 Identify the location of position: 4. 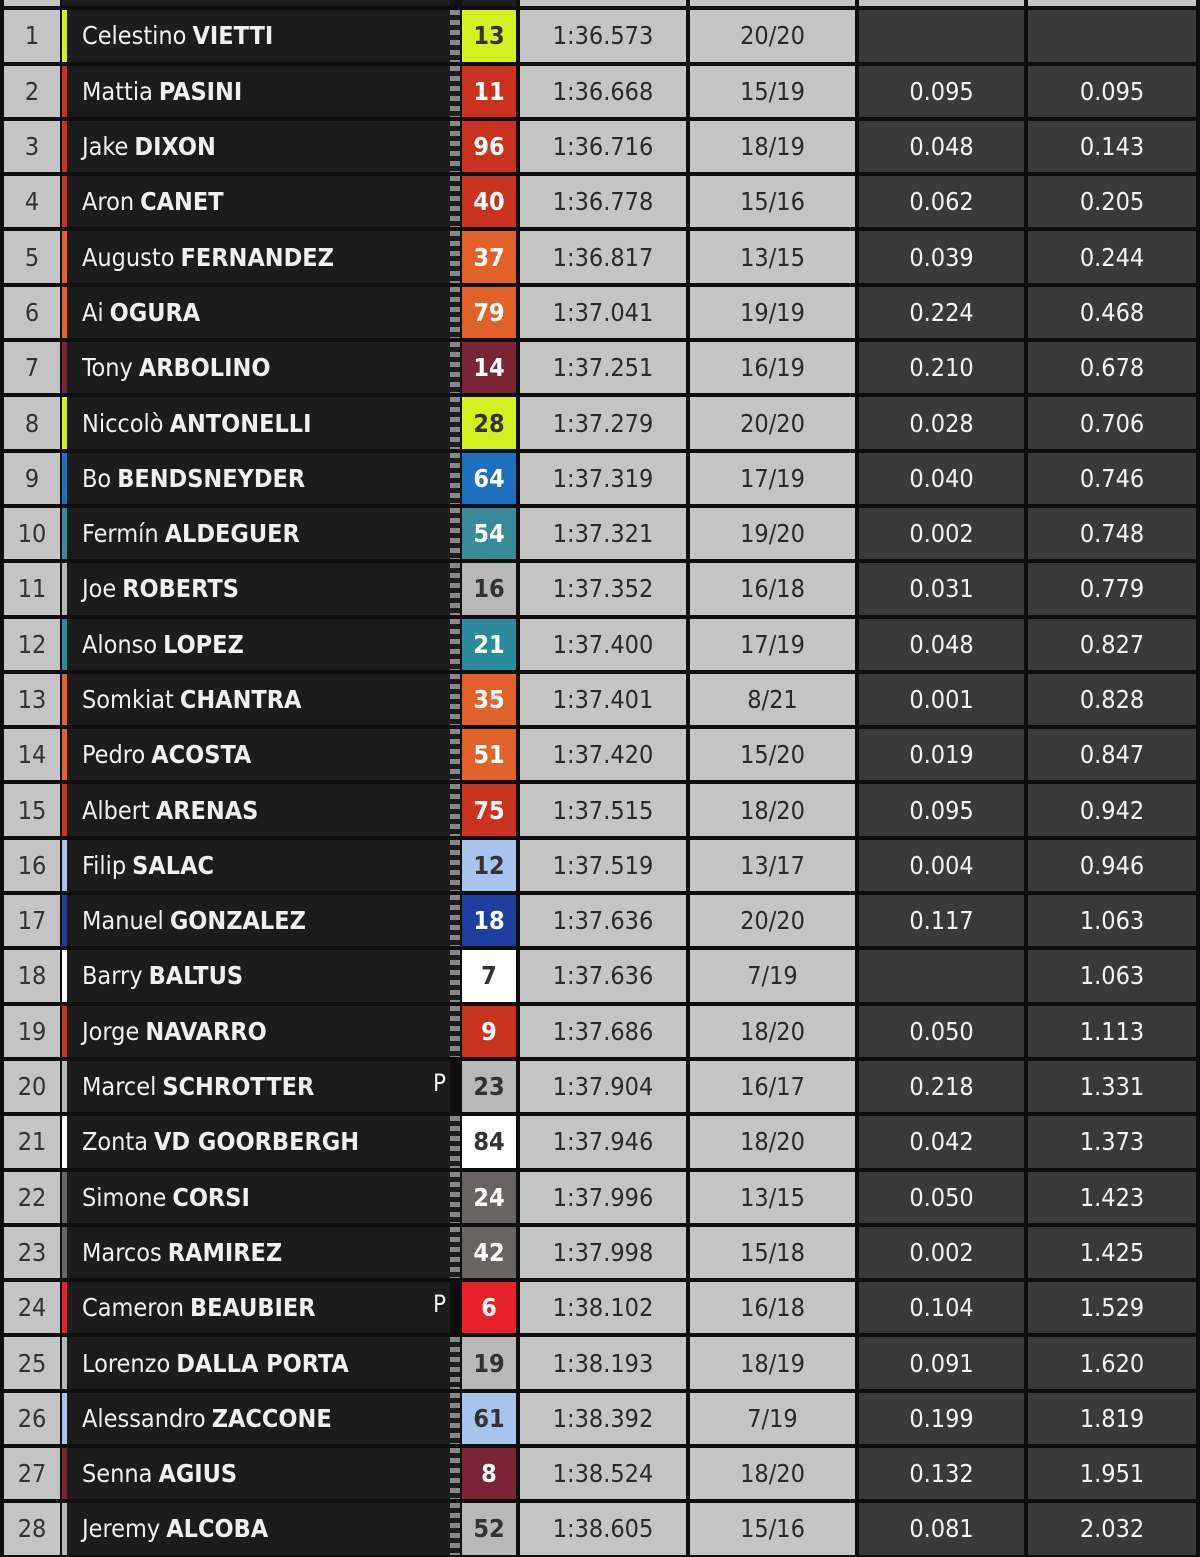
(32, 202).